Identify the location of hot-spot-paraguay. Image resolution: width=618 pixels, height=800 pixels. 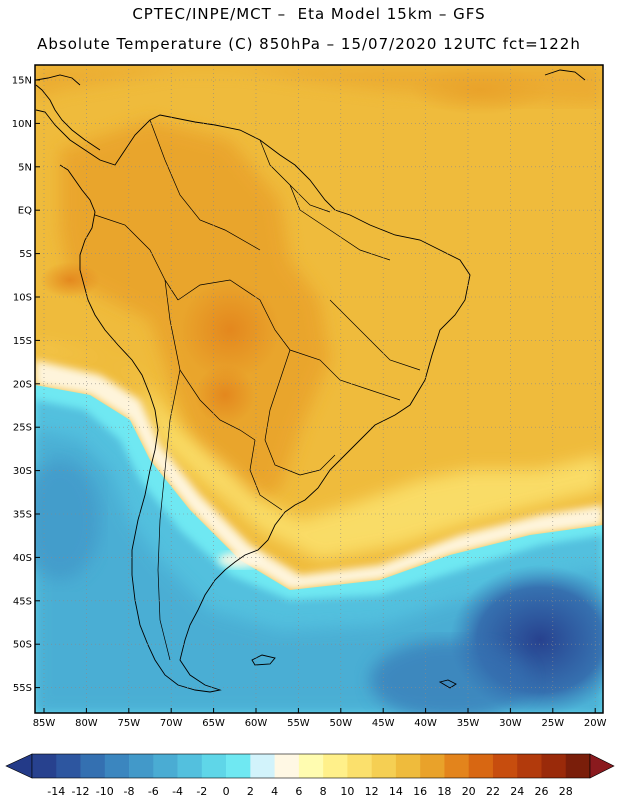
(225, 395).